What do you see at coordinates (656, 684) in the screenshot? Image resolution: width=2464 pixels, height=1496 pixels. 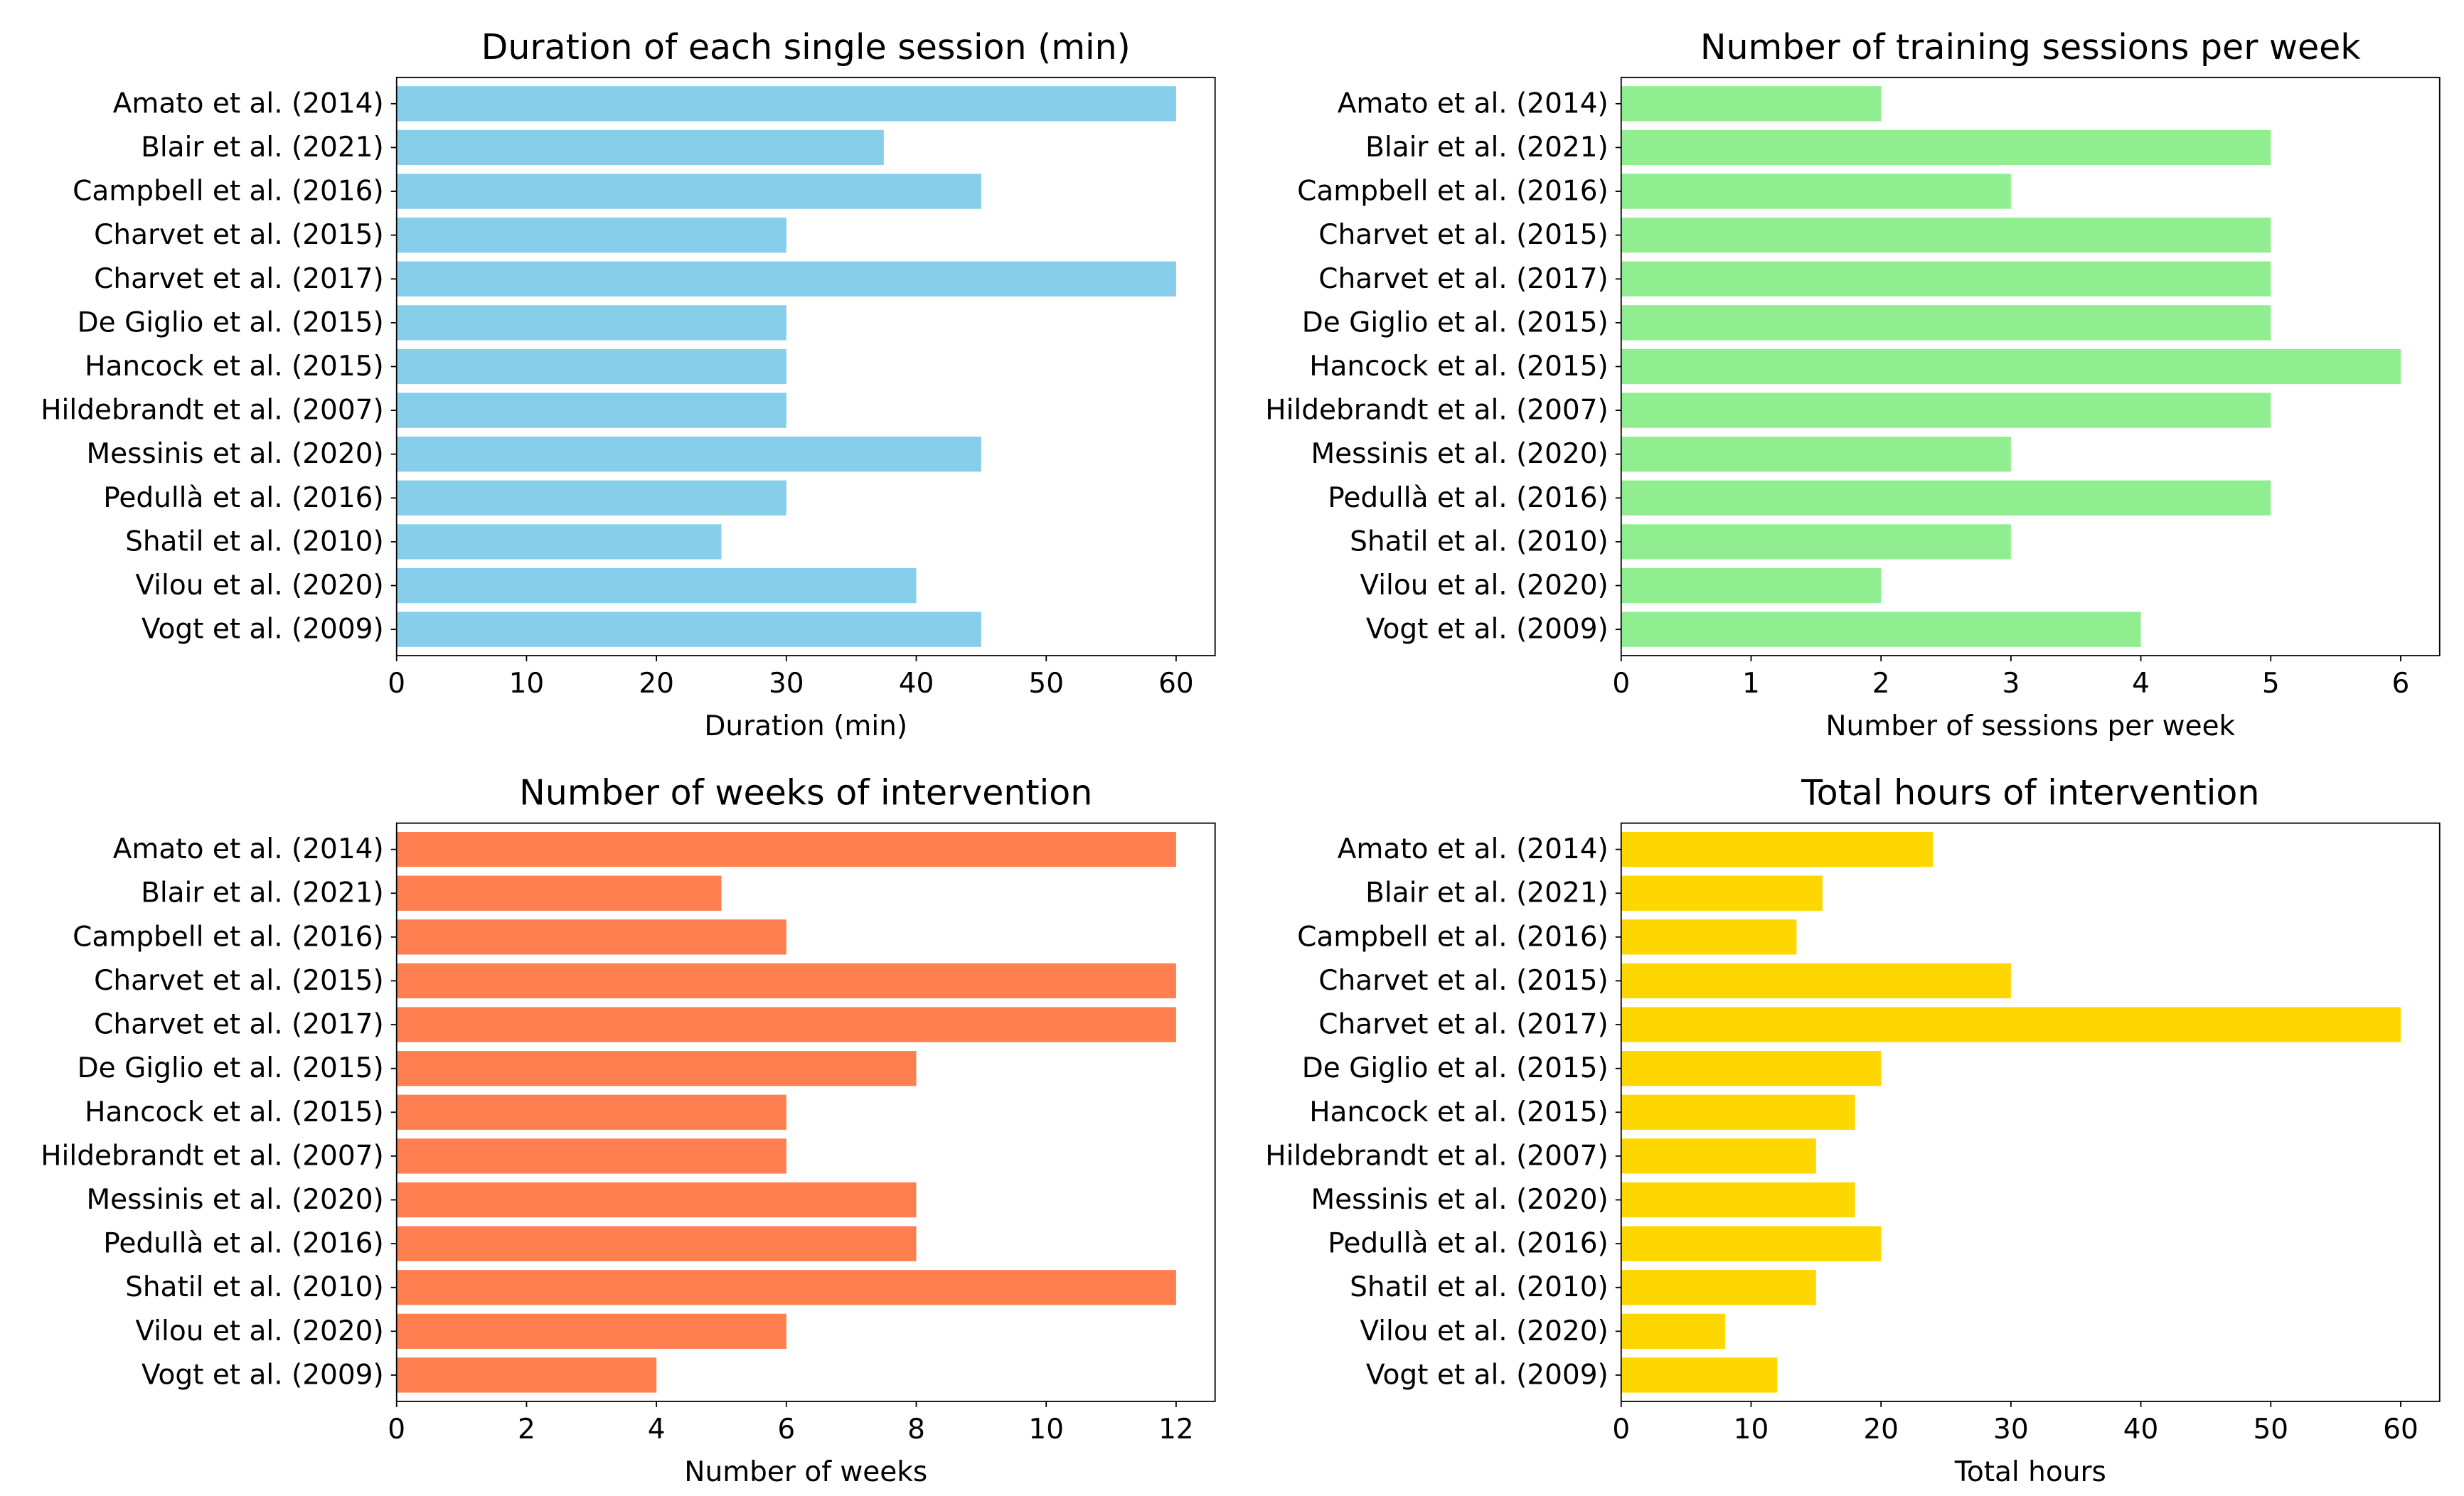 I see `x-tick-label: 20` at bounding box center [656, 684].